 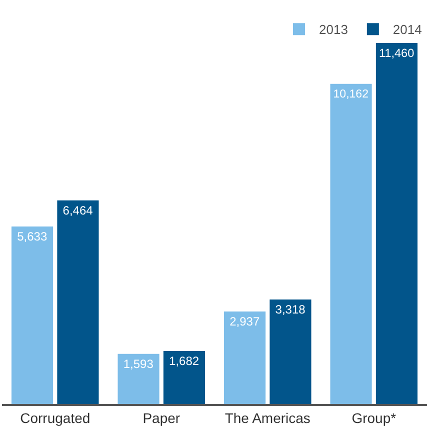 What do you see at coordinates (396, 53) in the screenshot?
I see `data-label: 11,460` at bounding box center [396, 53].